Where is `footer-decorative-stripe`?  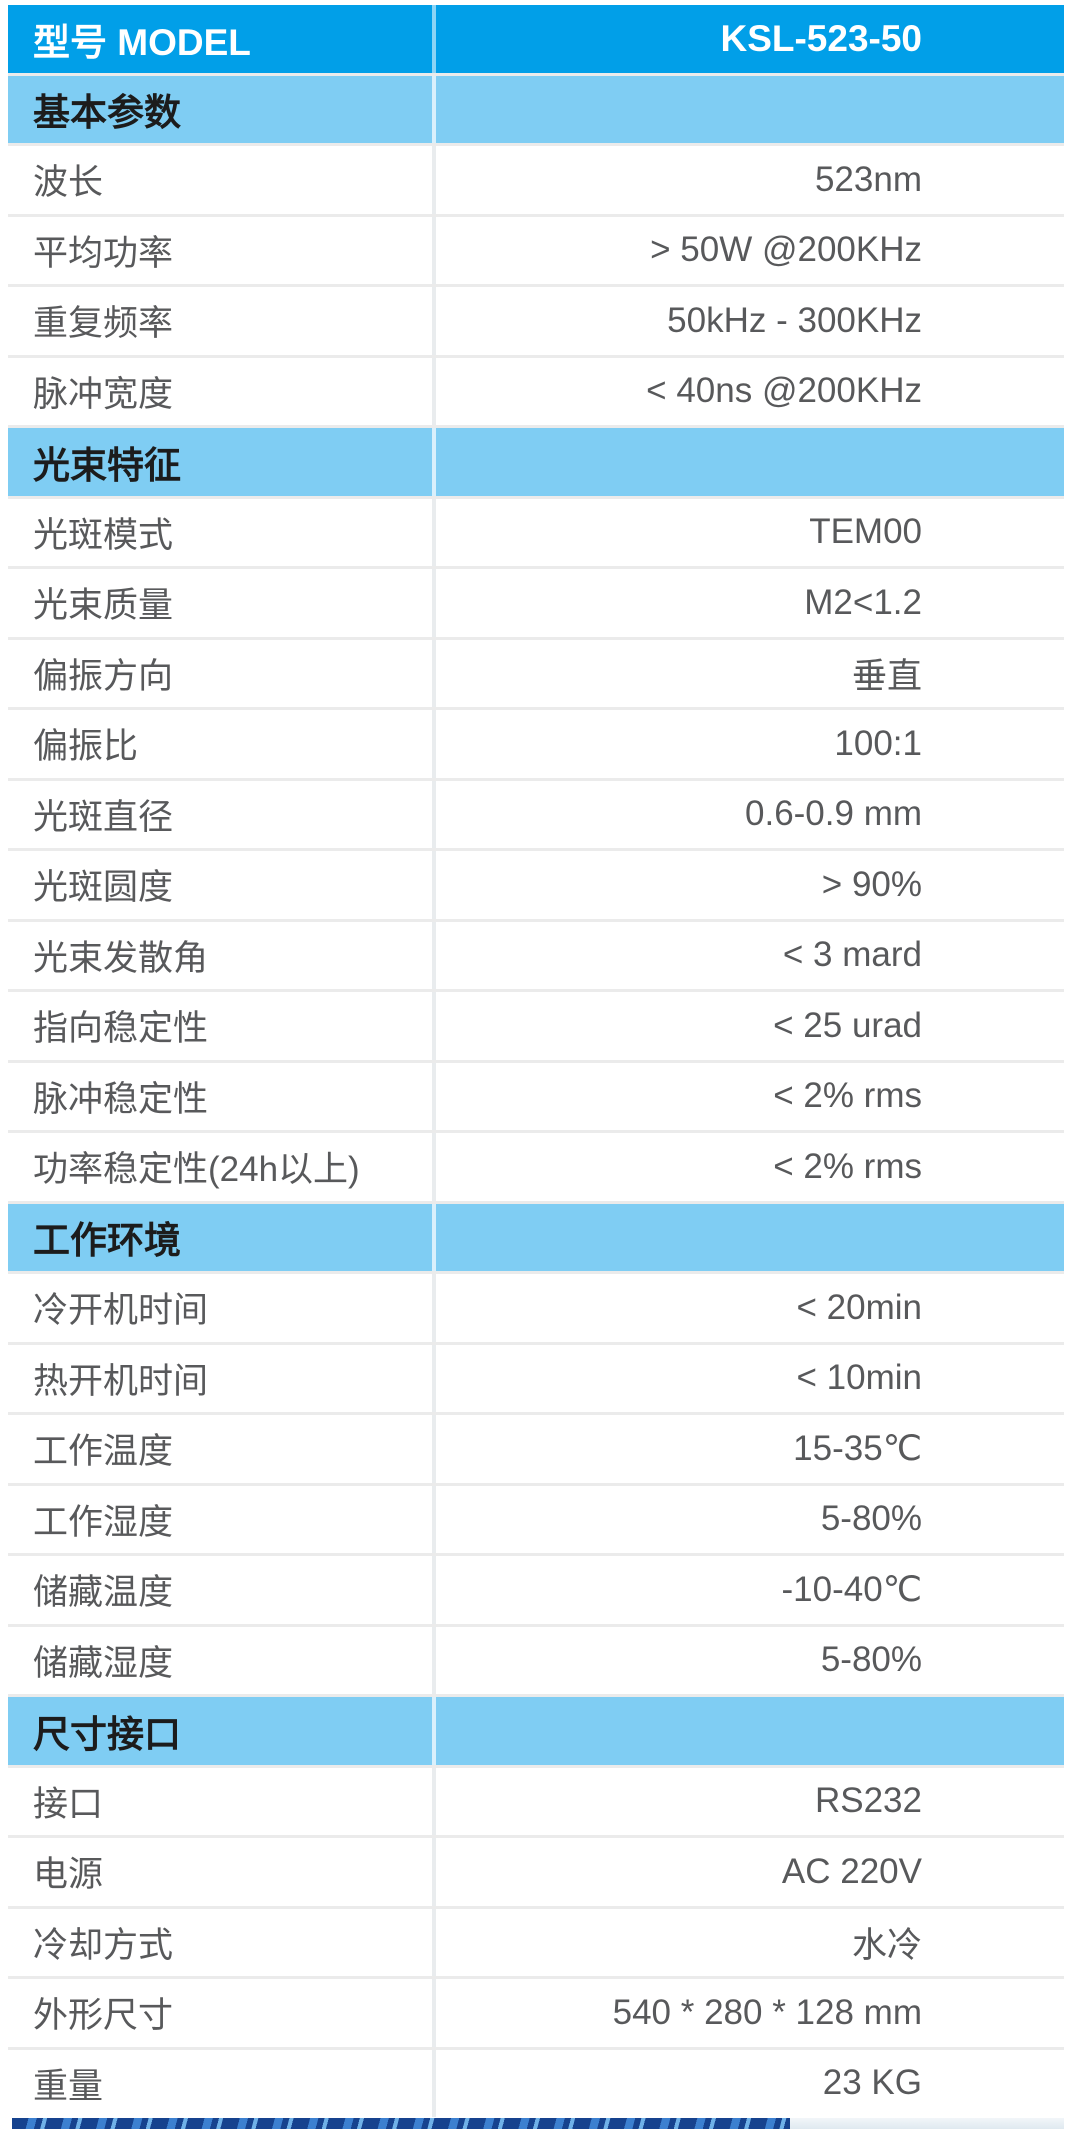 footer-decorative-stripe is located at coordinates (538, 2123).